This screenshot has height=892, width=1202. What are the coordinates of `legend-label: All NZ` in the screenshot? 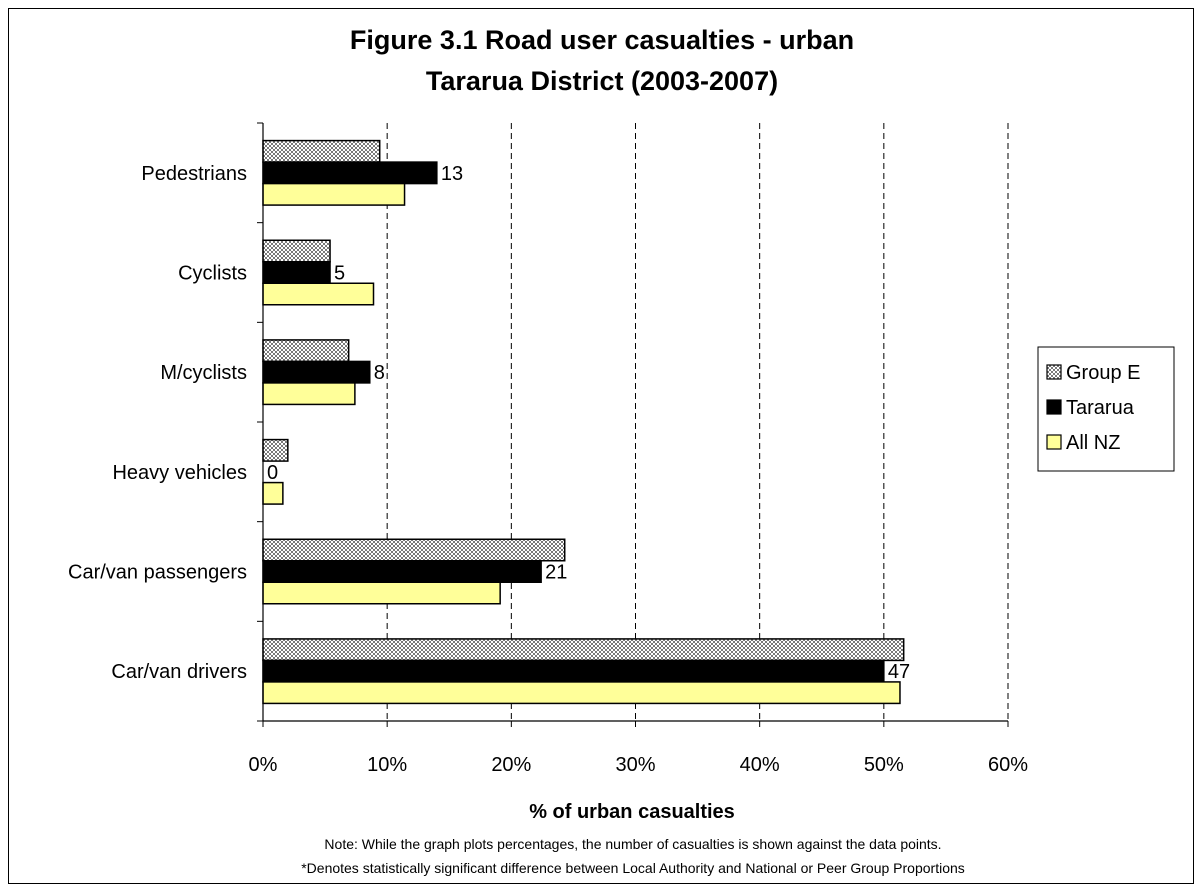 It's located at (1093, 443).